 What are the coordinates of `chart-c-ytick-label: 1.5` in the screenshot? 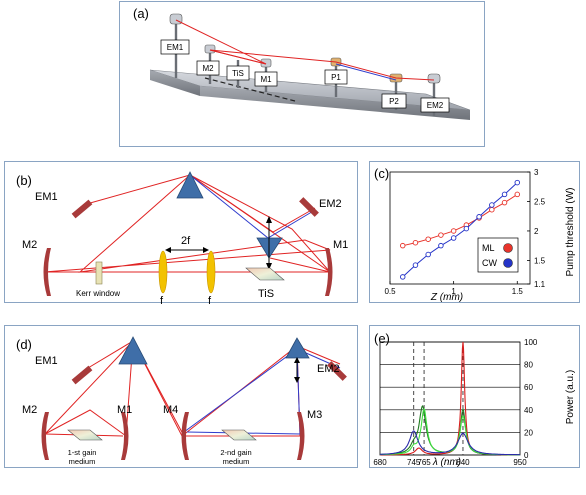 It's located at (540, 260).